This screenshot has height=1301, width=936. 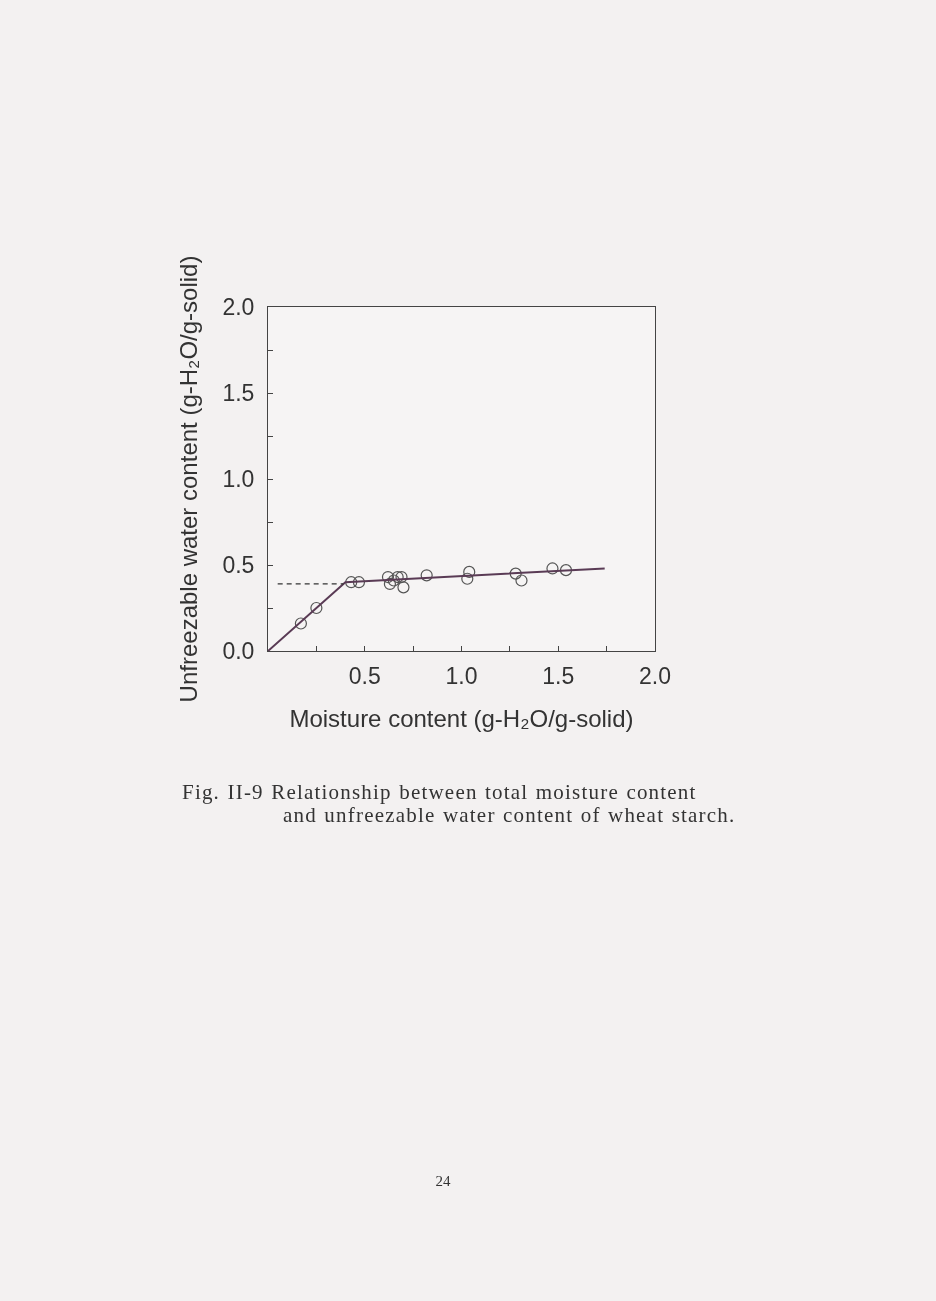 What do you see at coordinates (238, 565) in the screenshot?
I see `y-tick-label: 0.5` at bounding box center [238, 565].